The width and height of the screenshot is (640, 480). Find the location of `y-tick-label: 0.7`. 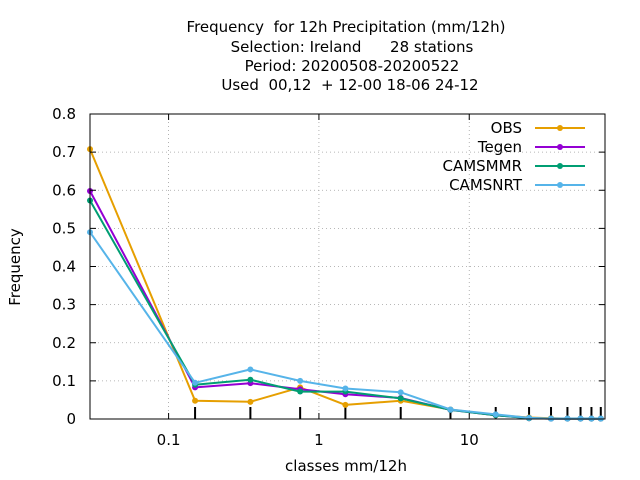

y-tick-label: 0.7 is located at coordinates (64, 152).